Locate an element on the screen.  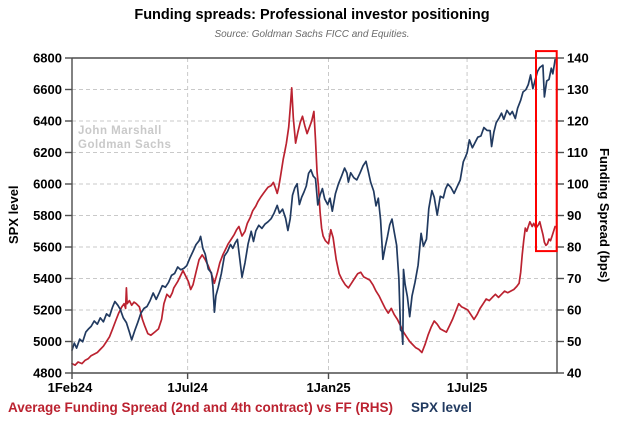
highlight-box is located at coordinates (546, 151).